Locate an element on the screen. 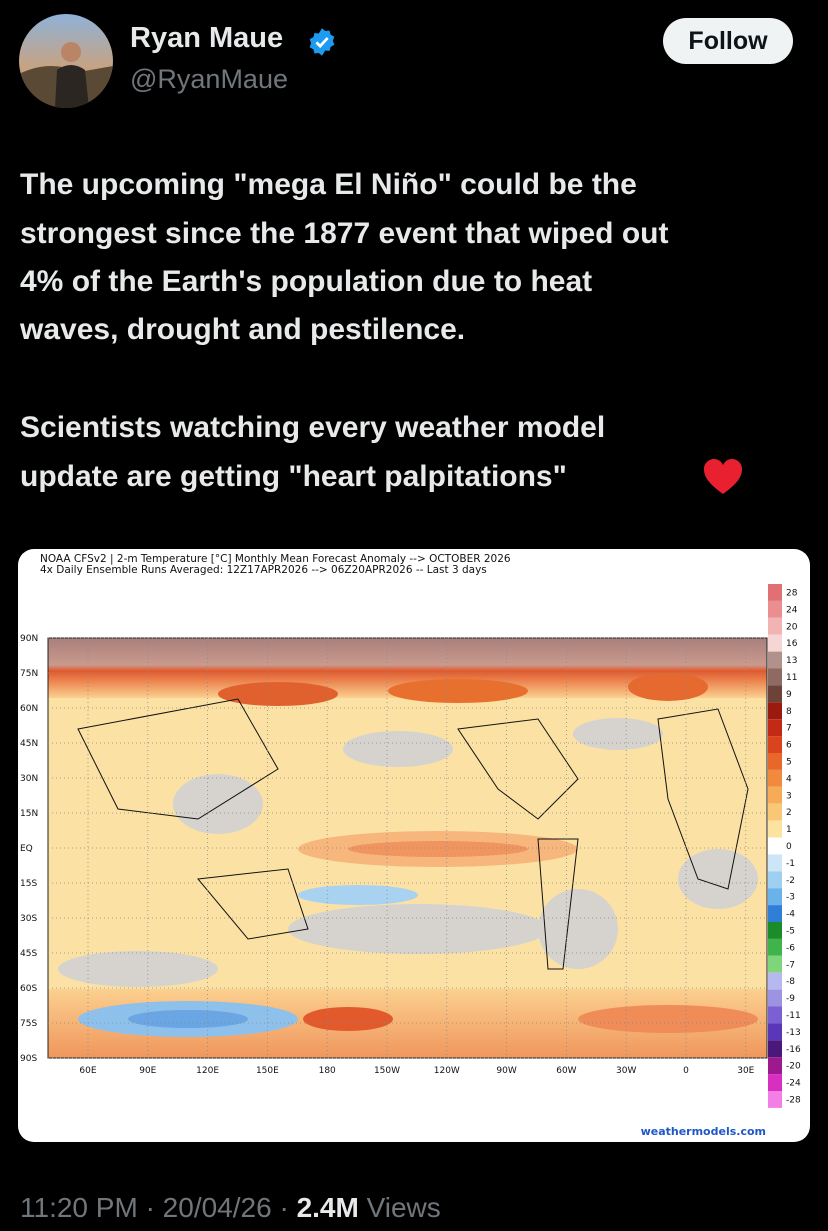 The image size is (828, 1231). colorbar-label: 6 is located at coordinates (789, 746).